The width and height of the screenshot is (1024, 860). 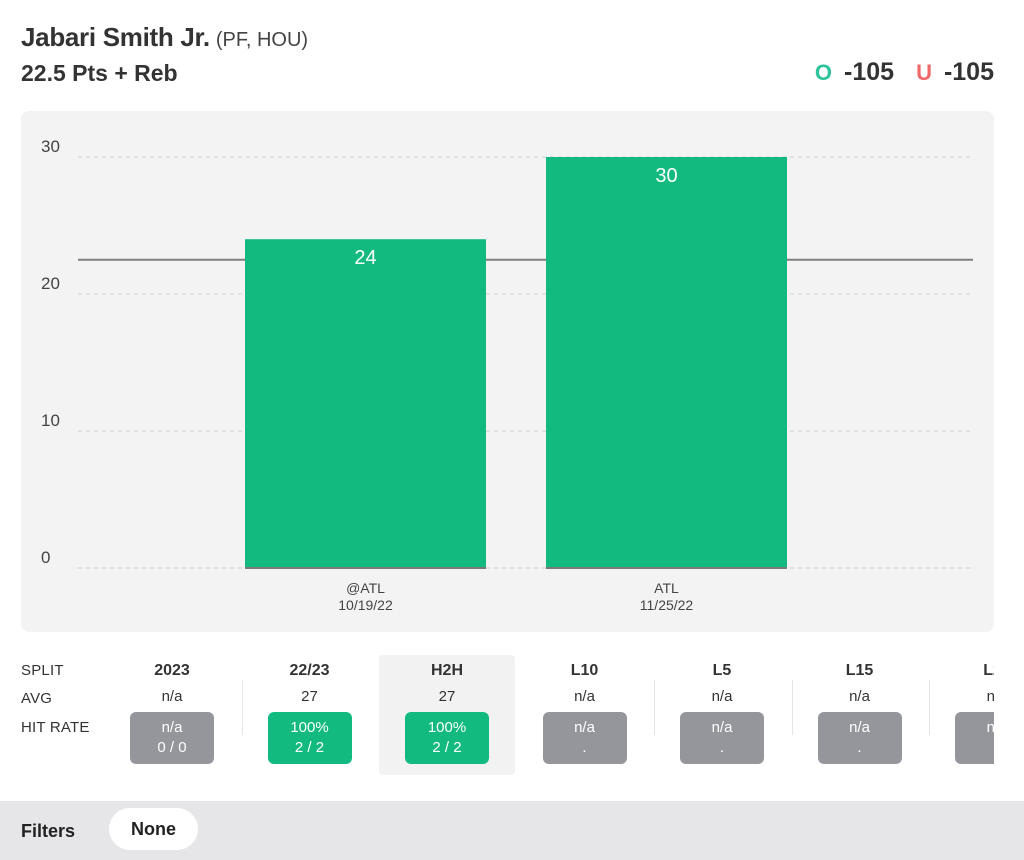 I want to click on split-header: L20, so click(x=988, y=670).